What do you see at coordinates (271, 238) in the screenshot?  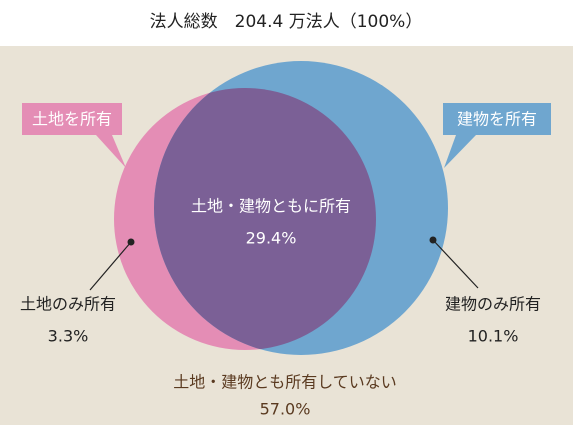 I see `value-label: 29.4%` at bounding box center [271, 238].